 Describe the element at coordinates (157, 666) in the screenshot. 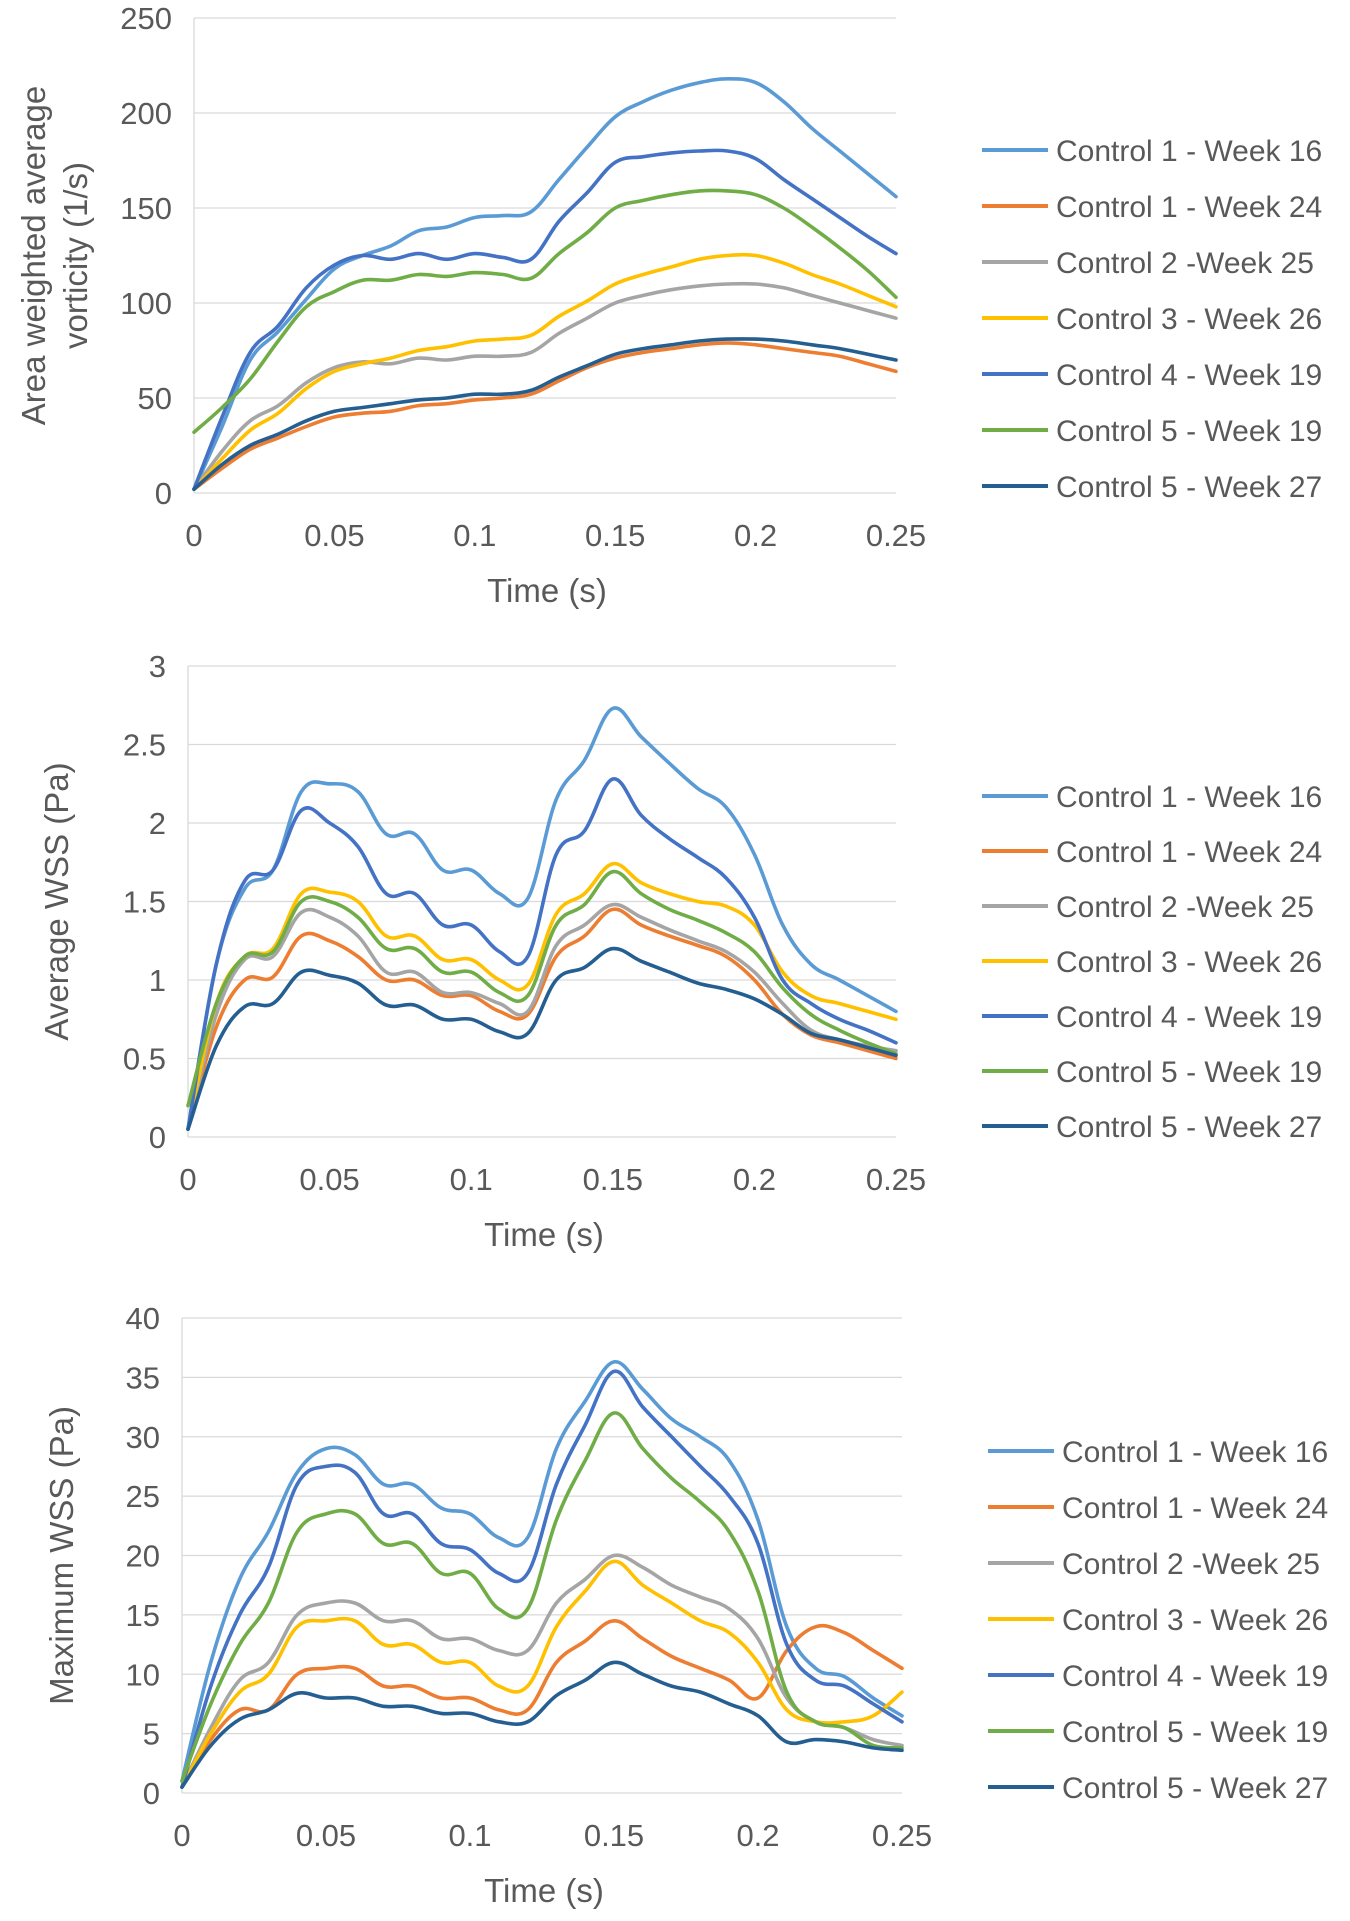

I see `y-tick-label: 3` at that location.